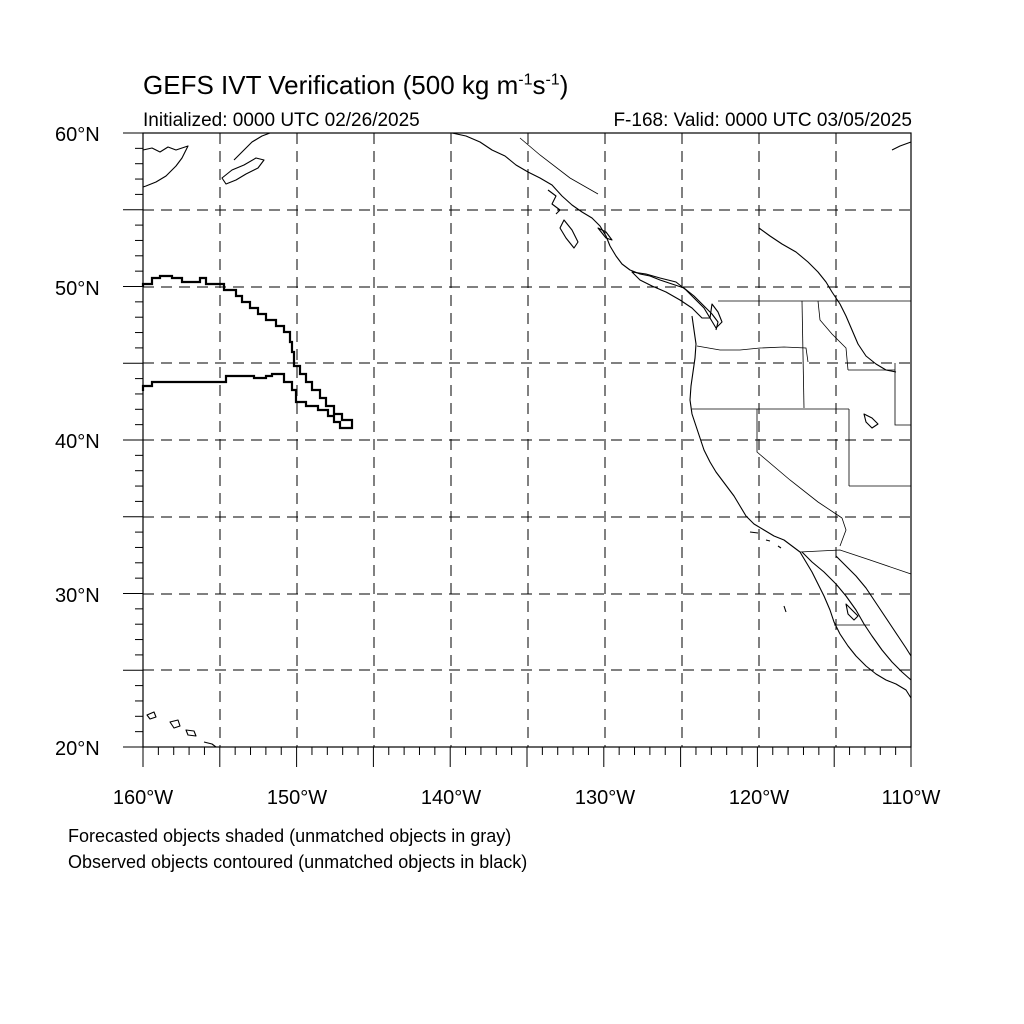  Describe the element at coordinates (833, 335) in the screenshot. I see `idaho-montana-border` at that location.